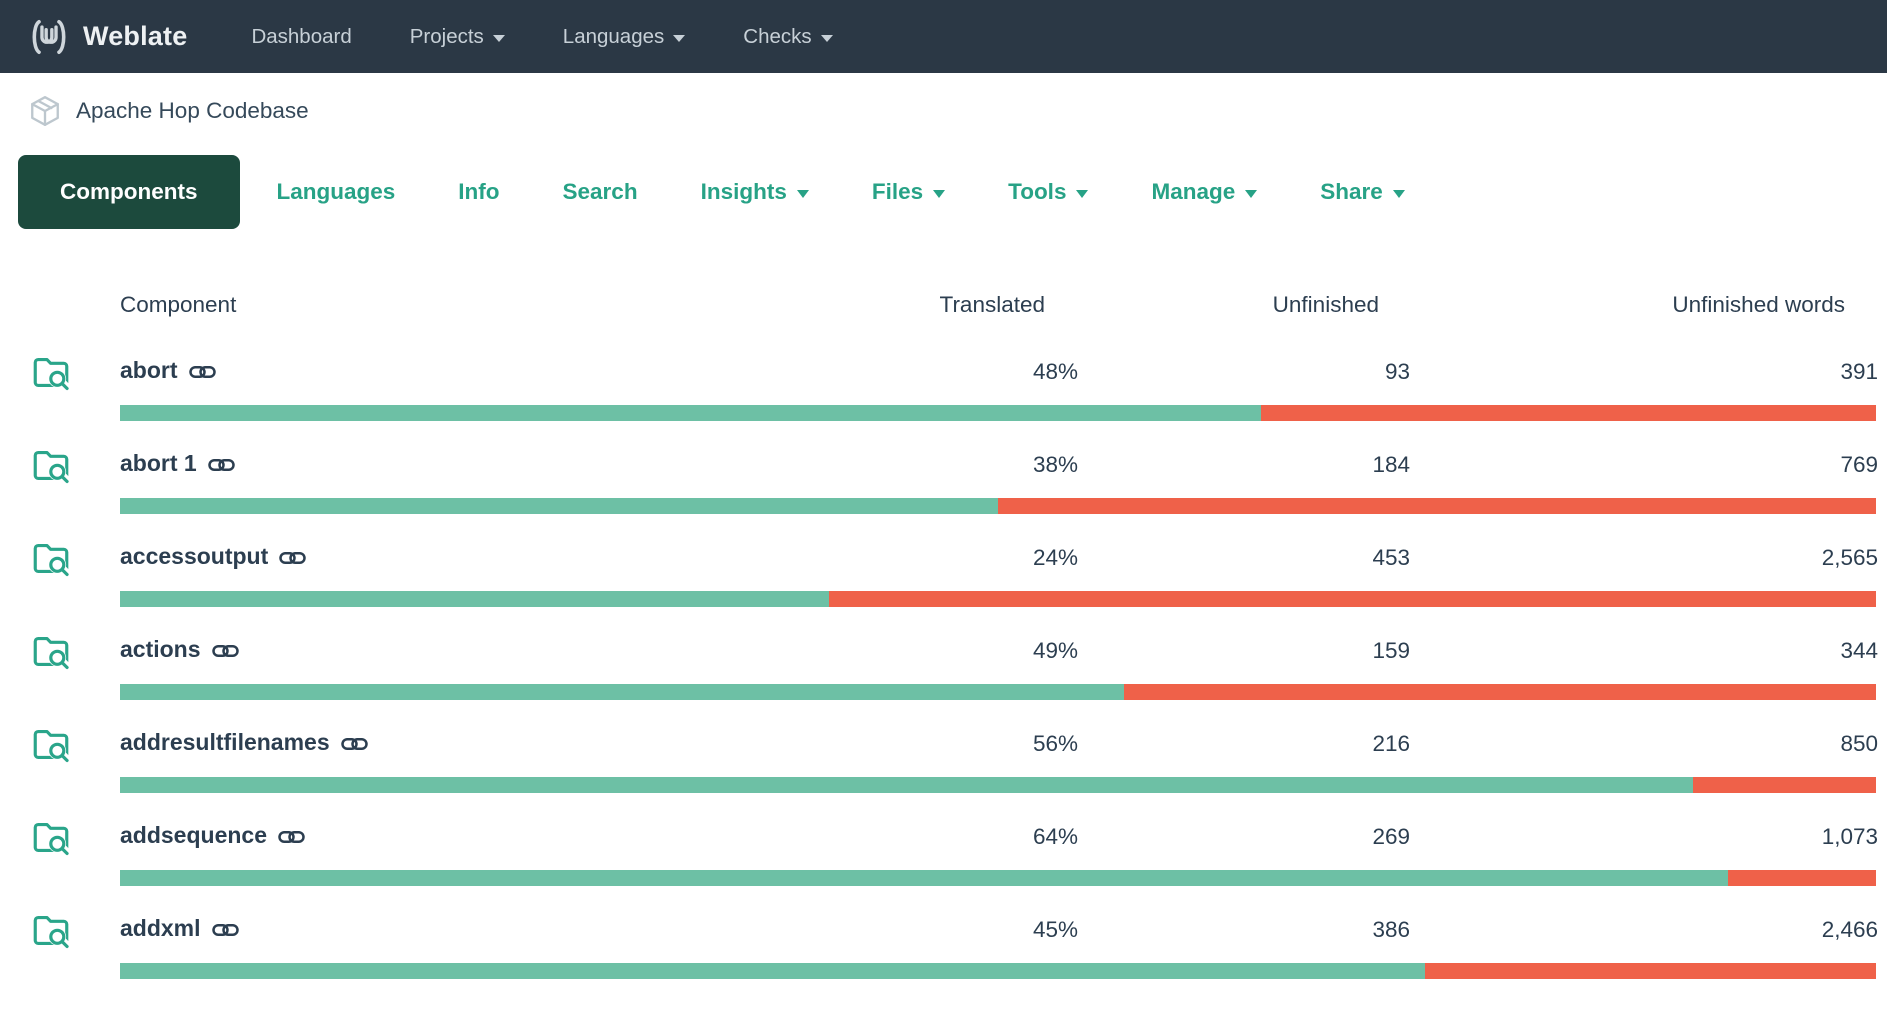 The height and width of the screenshot is (1013, 1887). I want to click on unfinished-words-cell: 769, so click(1859, 464).